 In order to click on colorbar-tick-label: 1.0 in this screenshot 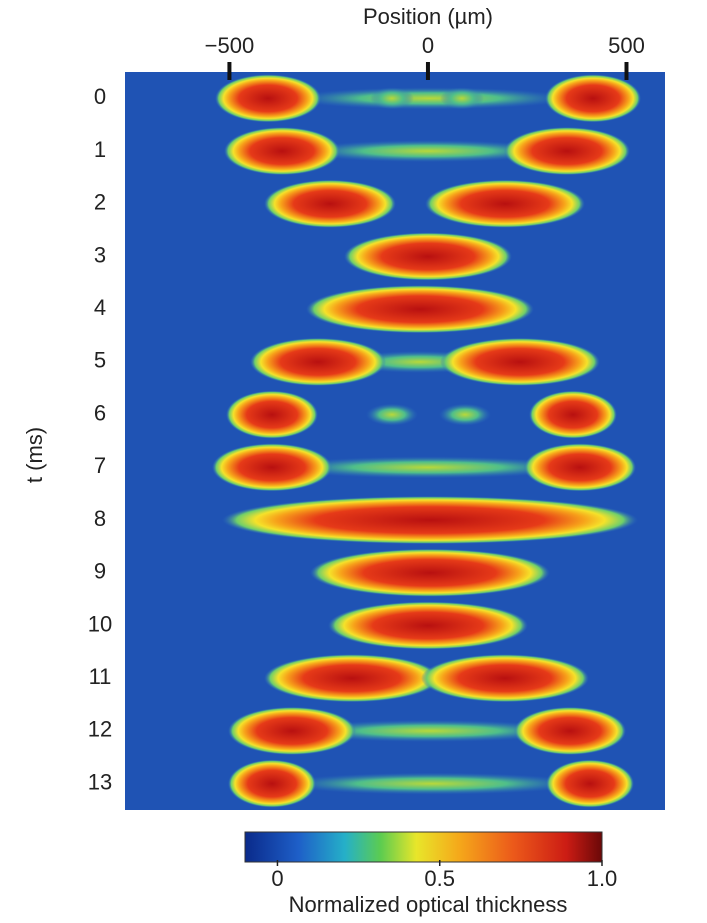, I will do `click(602, 878)`.